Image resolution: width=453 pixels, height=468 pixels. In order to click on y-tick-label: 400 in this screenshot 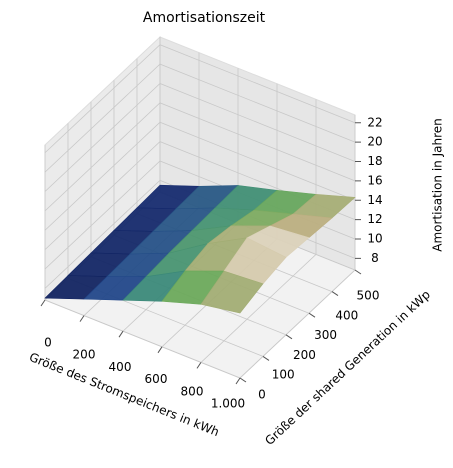, I will do `click(346, 315)`.